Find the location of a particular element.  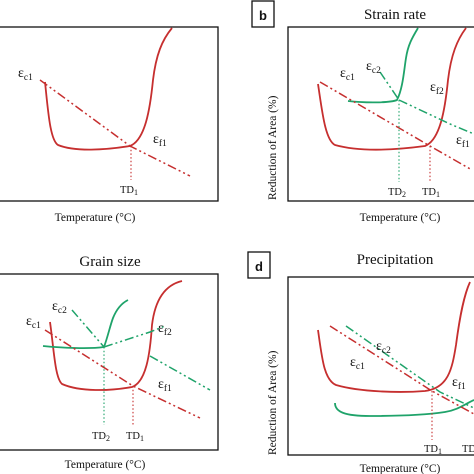

panel-d-ylabel: Reduction of Area (%) is located at coordinates (273, 402).